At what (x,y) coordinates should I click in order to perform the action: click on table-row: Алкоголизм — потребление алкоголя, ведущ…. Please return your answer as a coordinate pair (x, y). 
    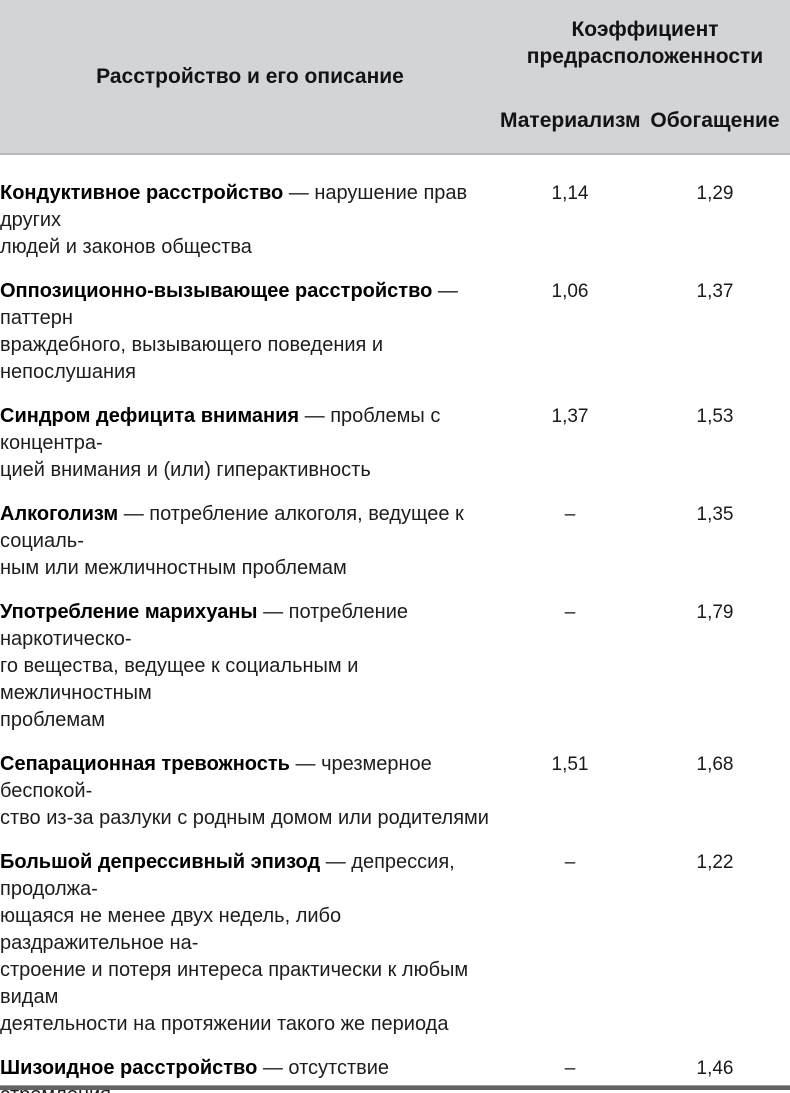
    Looking at the image, I should click on (395, 541).